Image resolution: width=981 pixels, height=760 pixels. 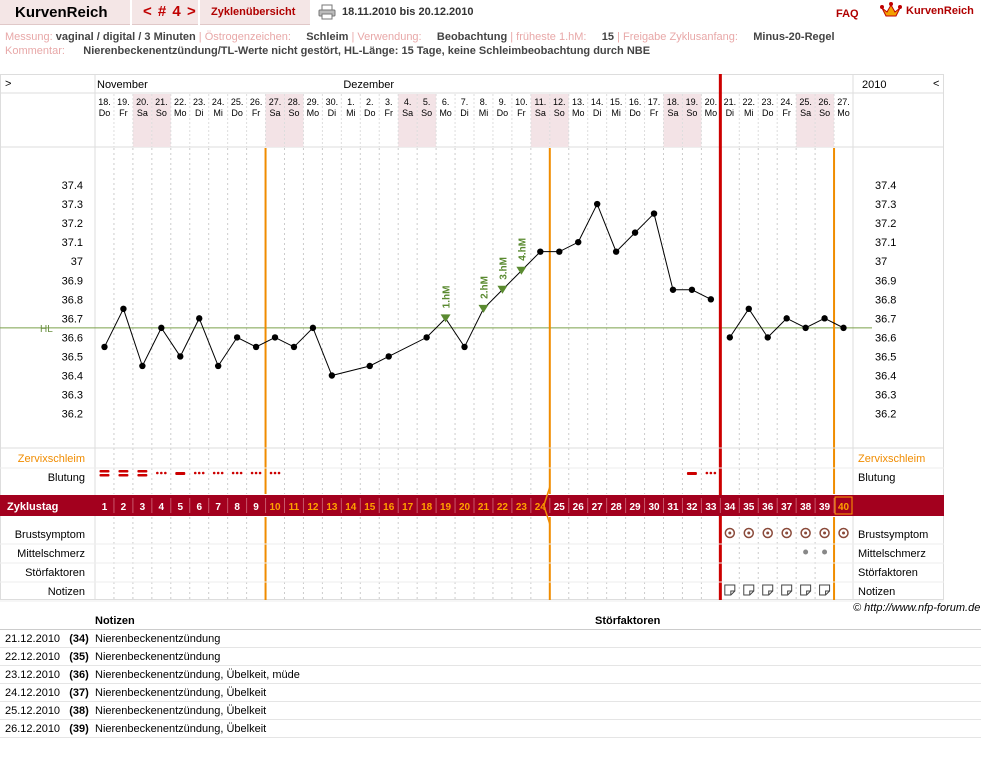 What do you see at coordinates (170, 11) in the screenshot?
I see `cycle-switcher: < # 4 >` at bounding box center [170, 11].